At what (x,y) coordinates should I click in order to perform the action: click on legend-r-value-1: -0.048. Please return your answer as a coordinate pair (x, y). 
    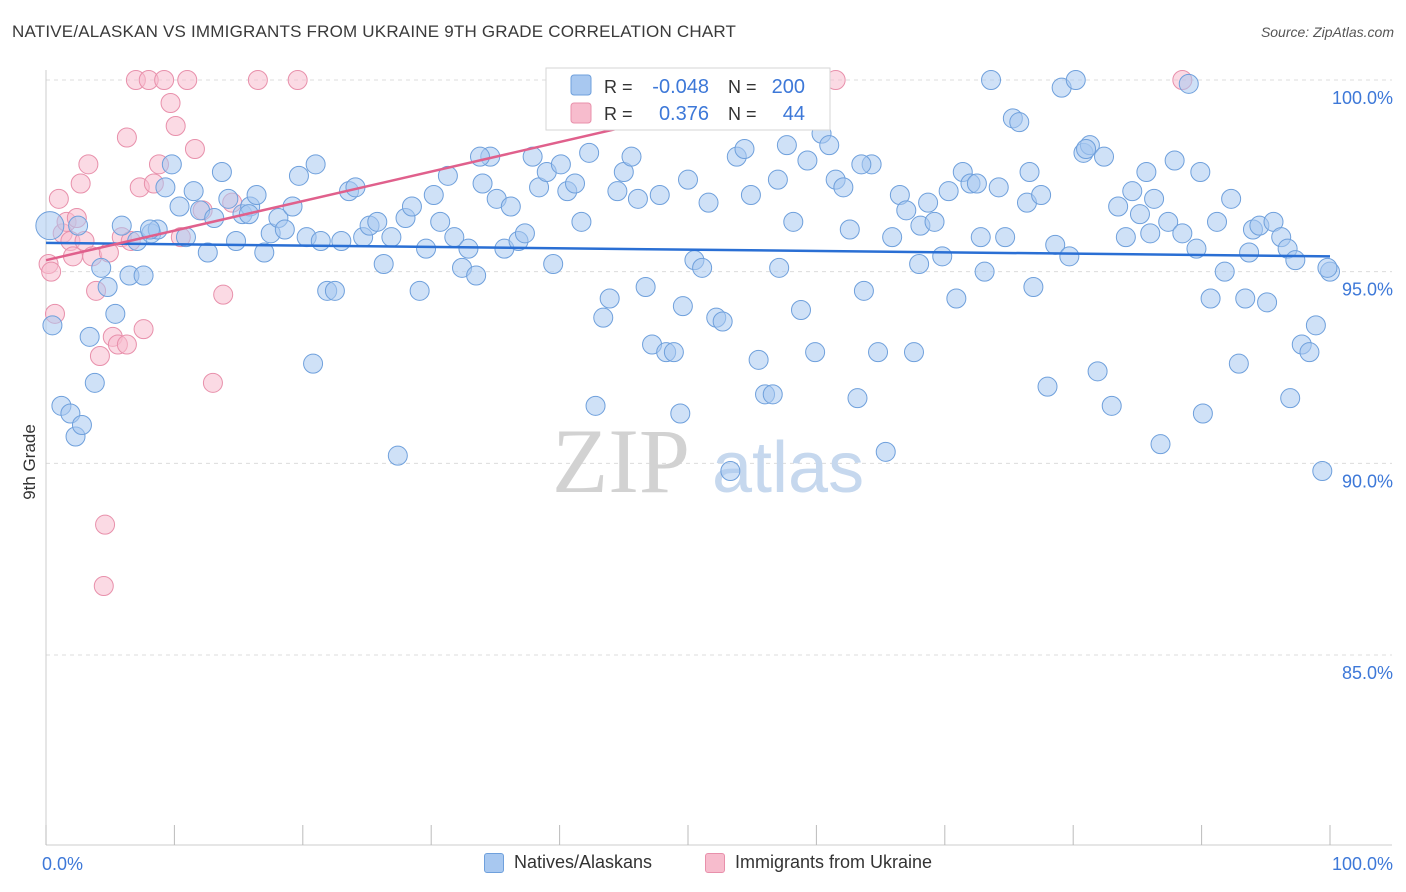
    Looking at the image, I should click on (680, 87).